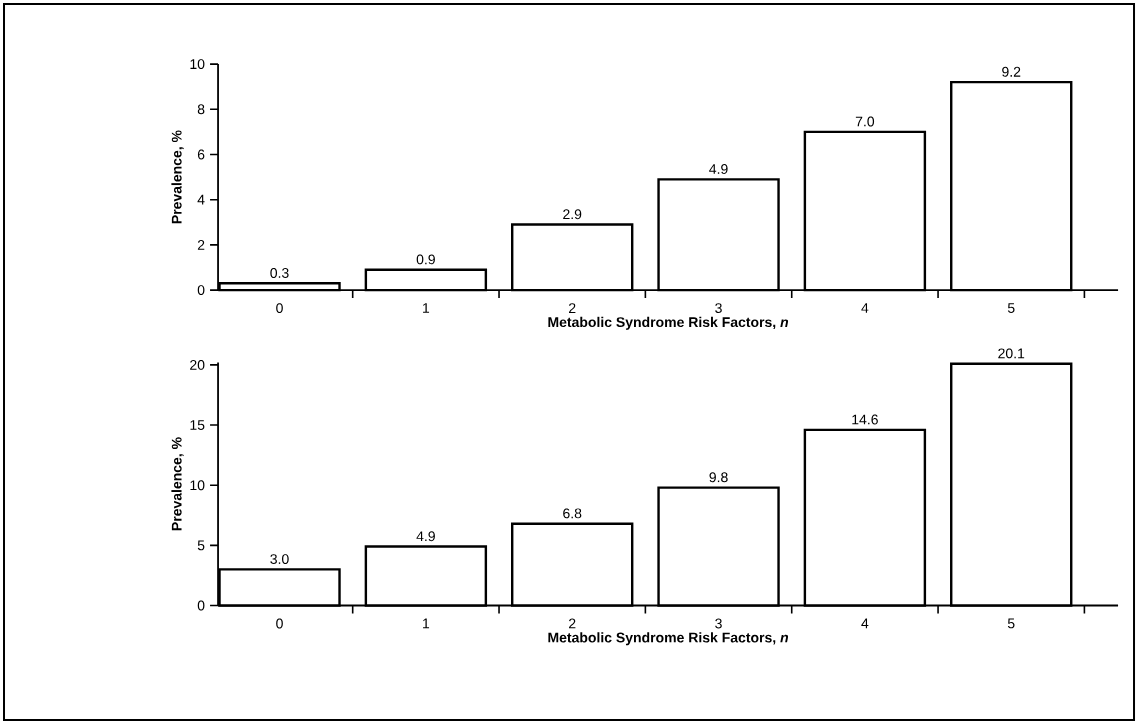  Describe the element at coordinates (279, 273) in the screenshot. I see `data-label: 0.3` at that location.